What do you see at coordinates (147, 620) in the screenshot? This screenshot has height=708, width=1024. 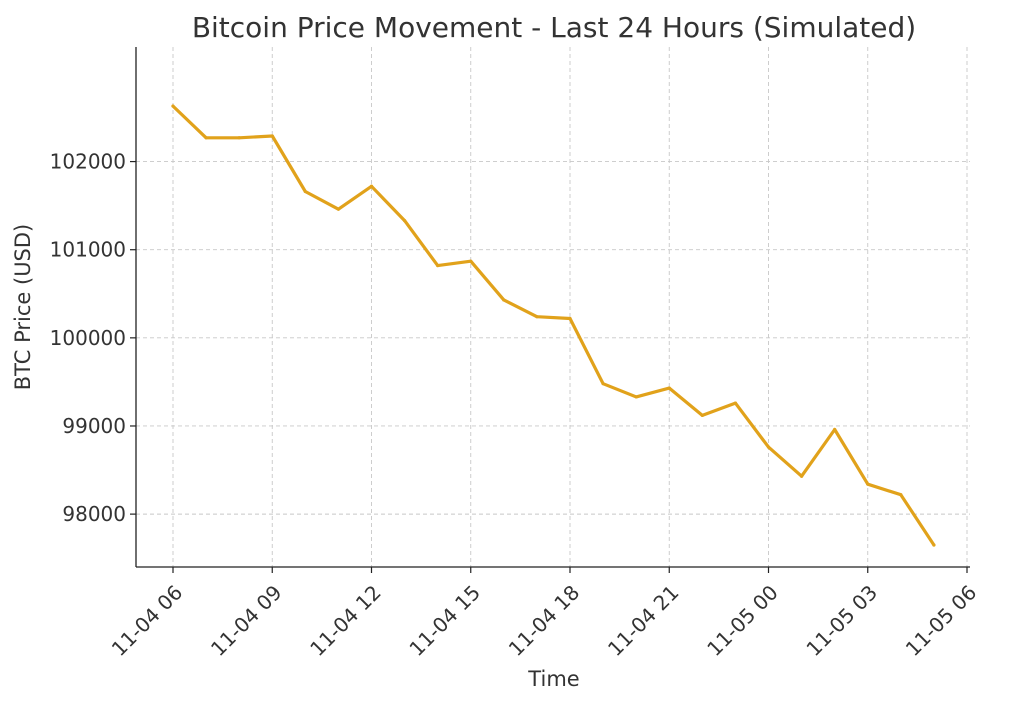 I see `x-tick-label: 11-04 06` at bounding box center [147, 620].